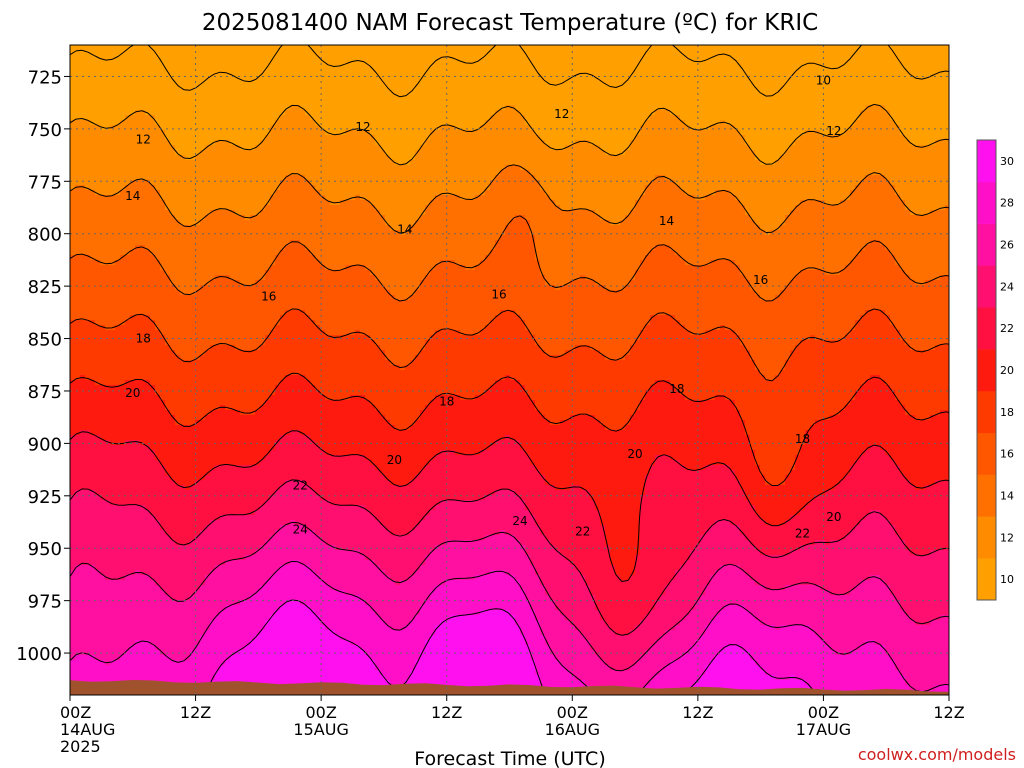 Image resolution: width=1024 pixels, height=768 pixels. Describe the element at coordinates (45, 182) in the screenshot. I see `y-tick-label: 775` at that location.